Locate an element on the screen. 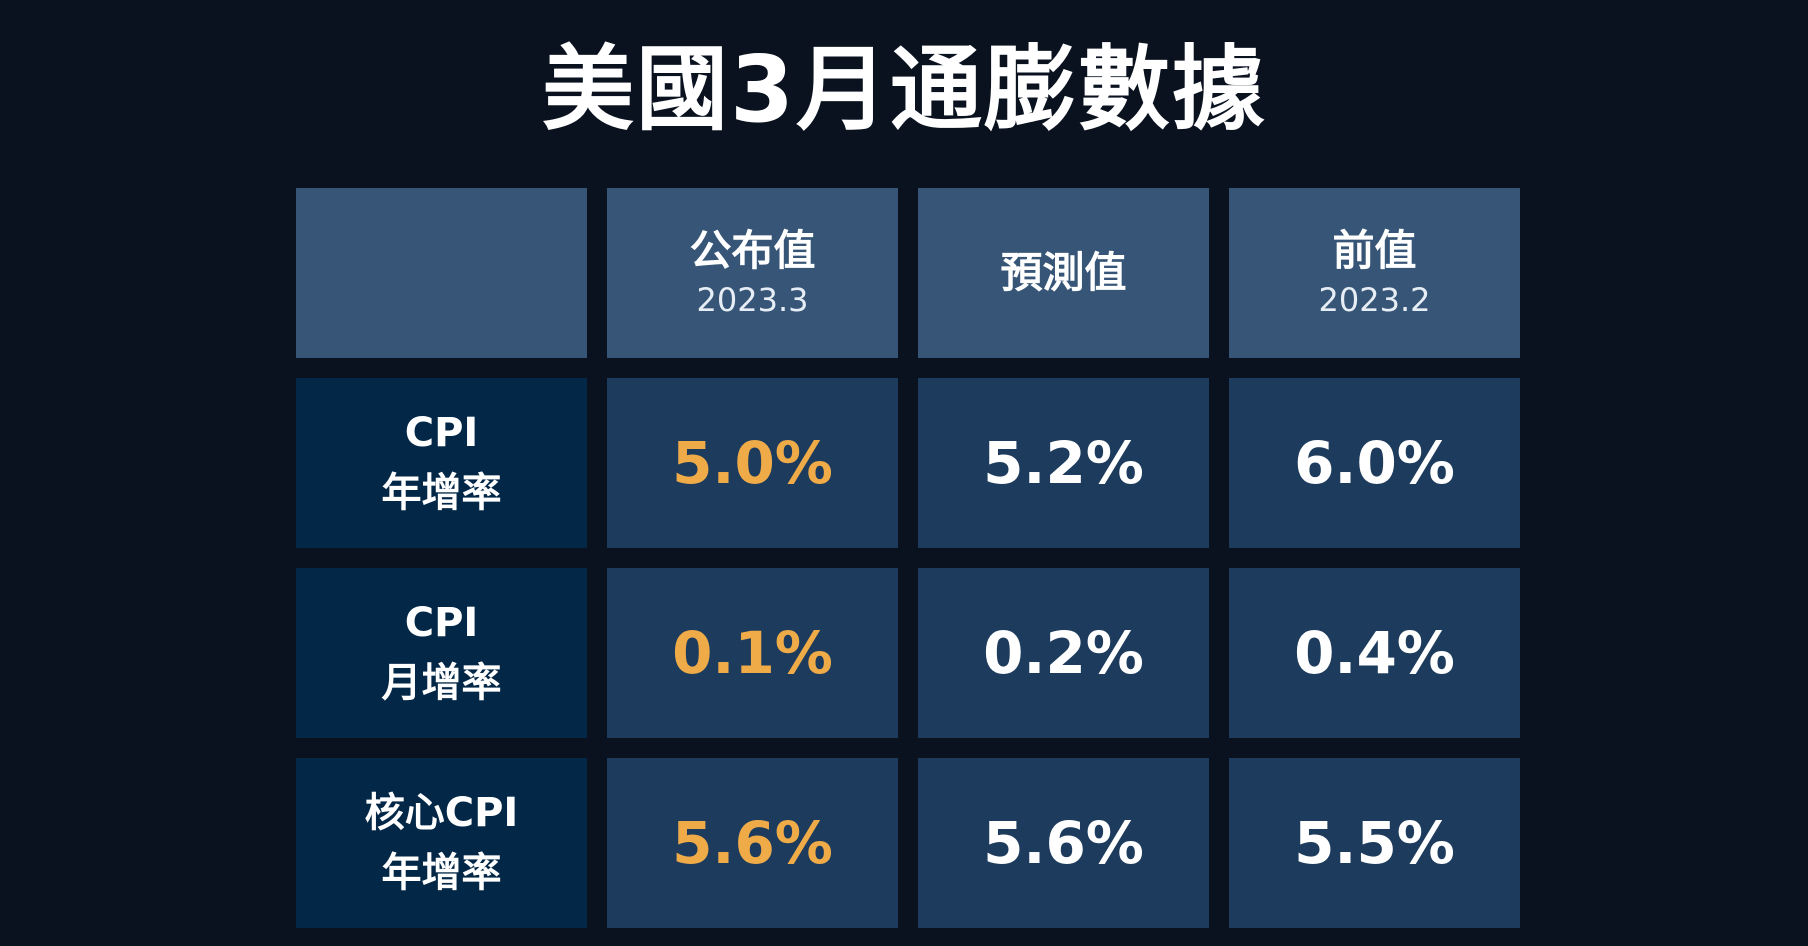 This screenshot has width=1808, height=946. column-header-published: 公布值 2023.3 is located at coordinates (752, 273).